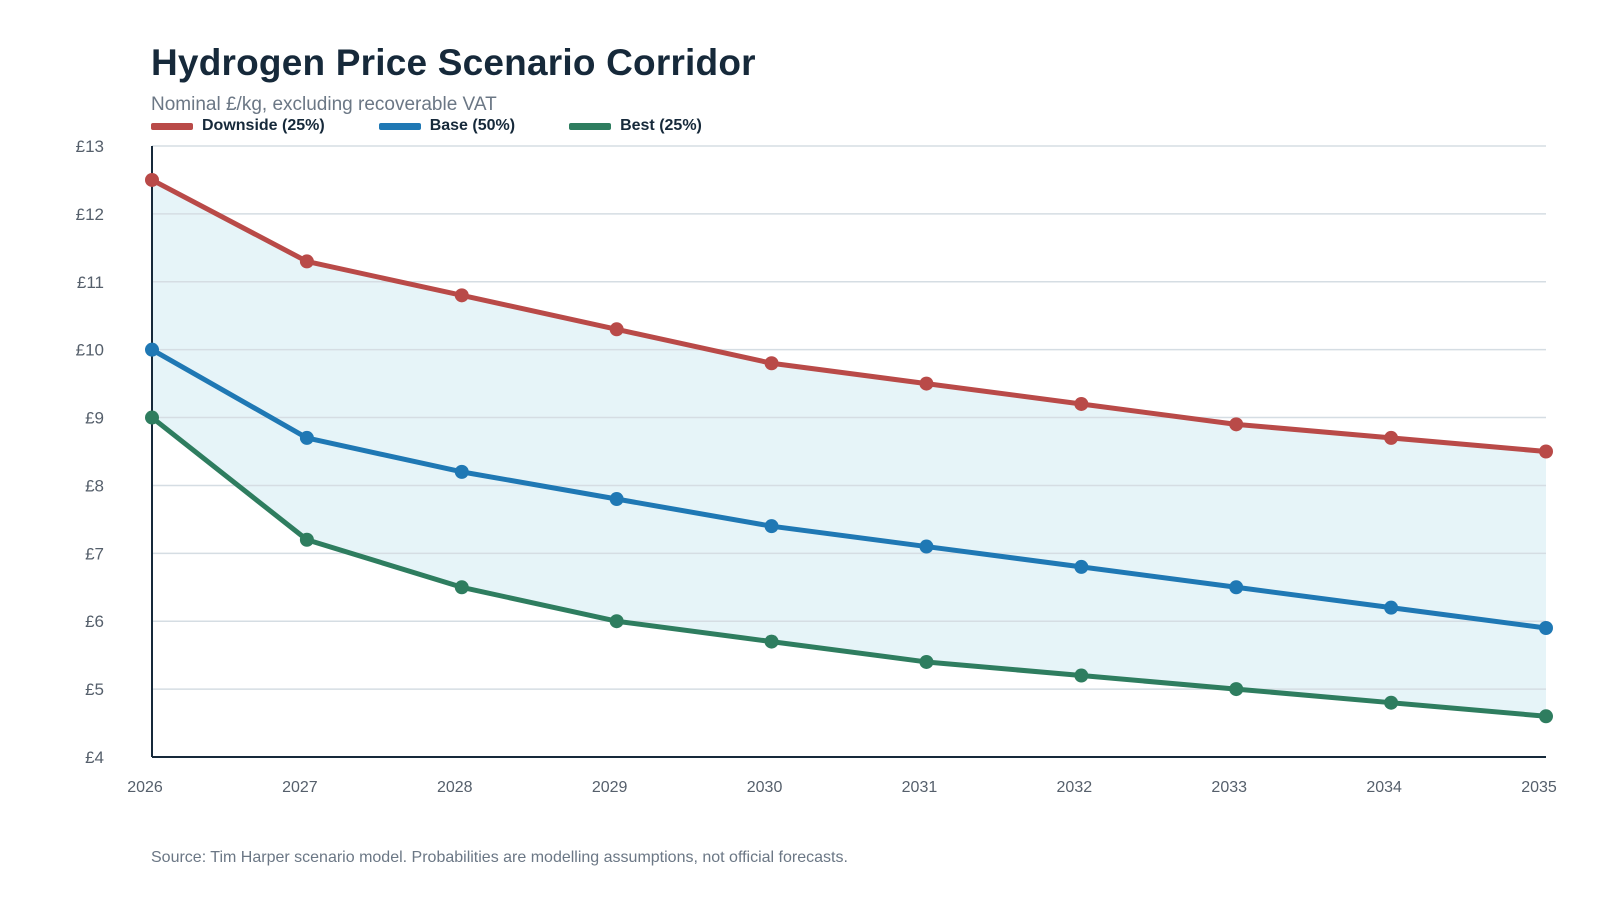 The image size is (1600, 900). Describe the element at coordinates (94, 418) in the screenshot. I see `y-tick-label: £9` at that location.